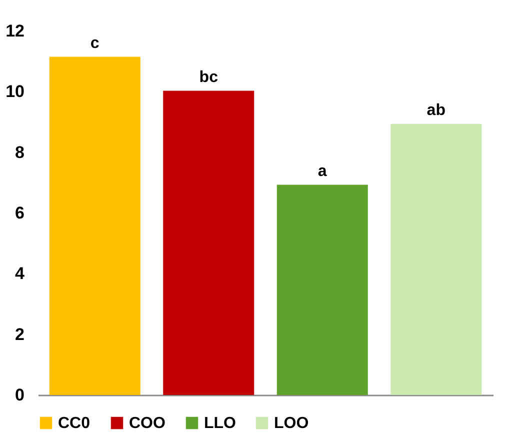  Describe the element at coordinates (208, 77) in the screenshot. I see `data-label: bc` at that location.